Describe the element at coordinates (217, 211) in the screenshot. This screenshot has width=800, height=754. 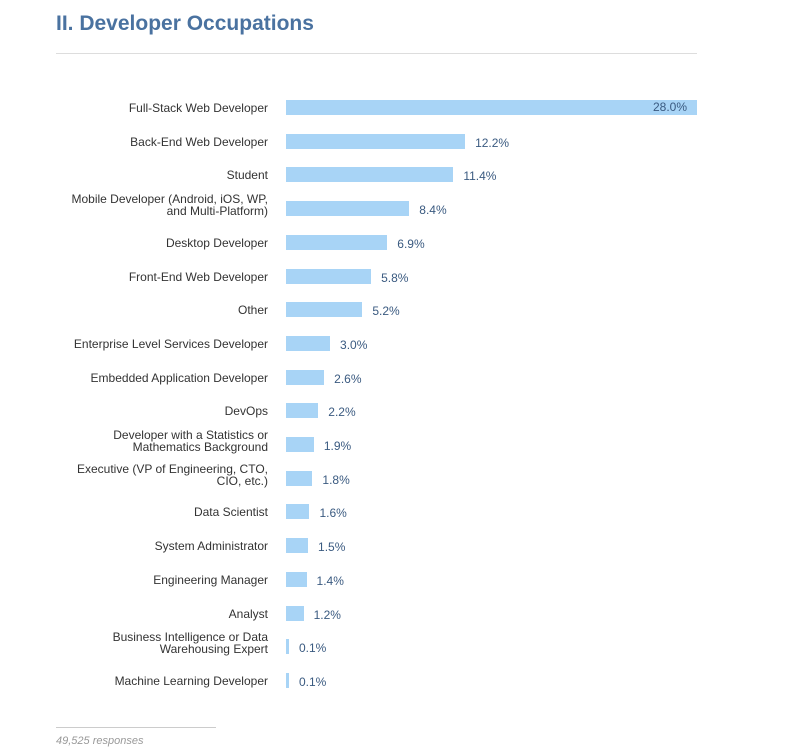
I see `category-label-line: and Multi-Platform)` at that location.